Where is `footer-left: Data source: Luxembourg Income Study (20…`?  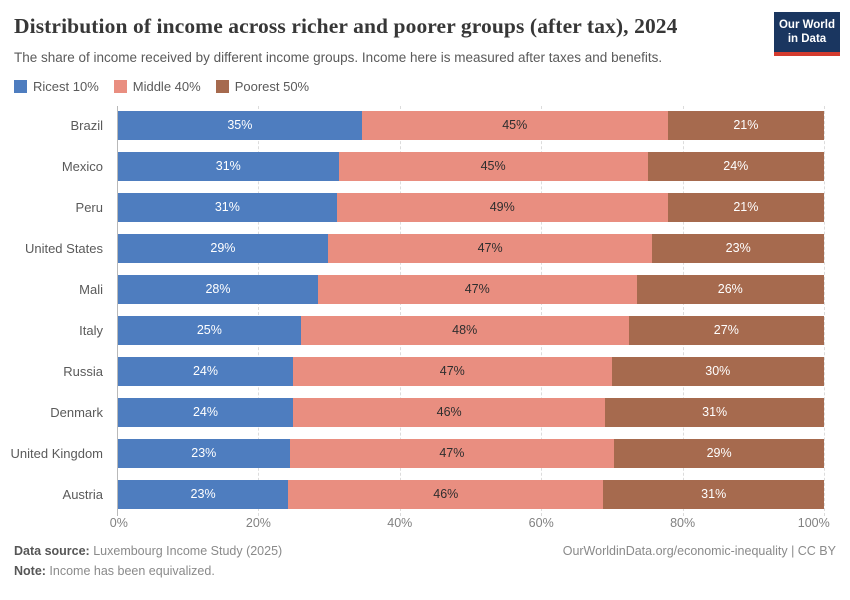 footer-left: Data source: Luxembourg Income Study (20… is located at coordinates (148, 564).